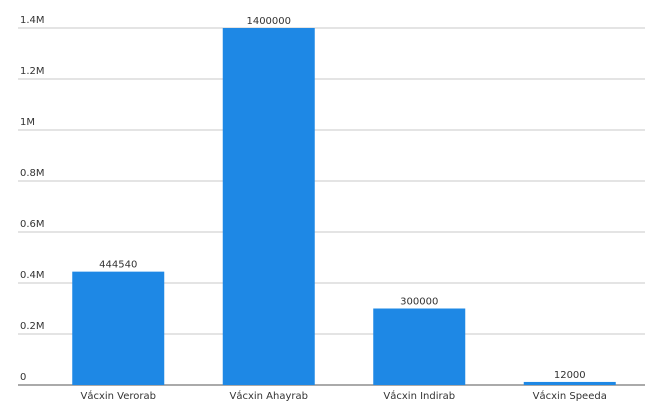 Image resolution: width=660 pixels, height=416 pixels. What do you see at coordinates (32, 71) in the screenshot?
I see `y-tick-label: 1.2M` at bounding box center [32, 71].